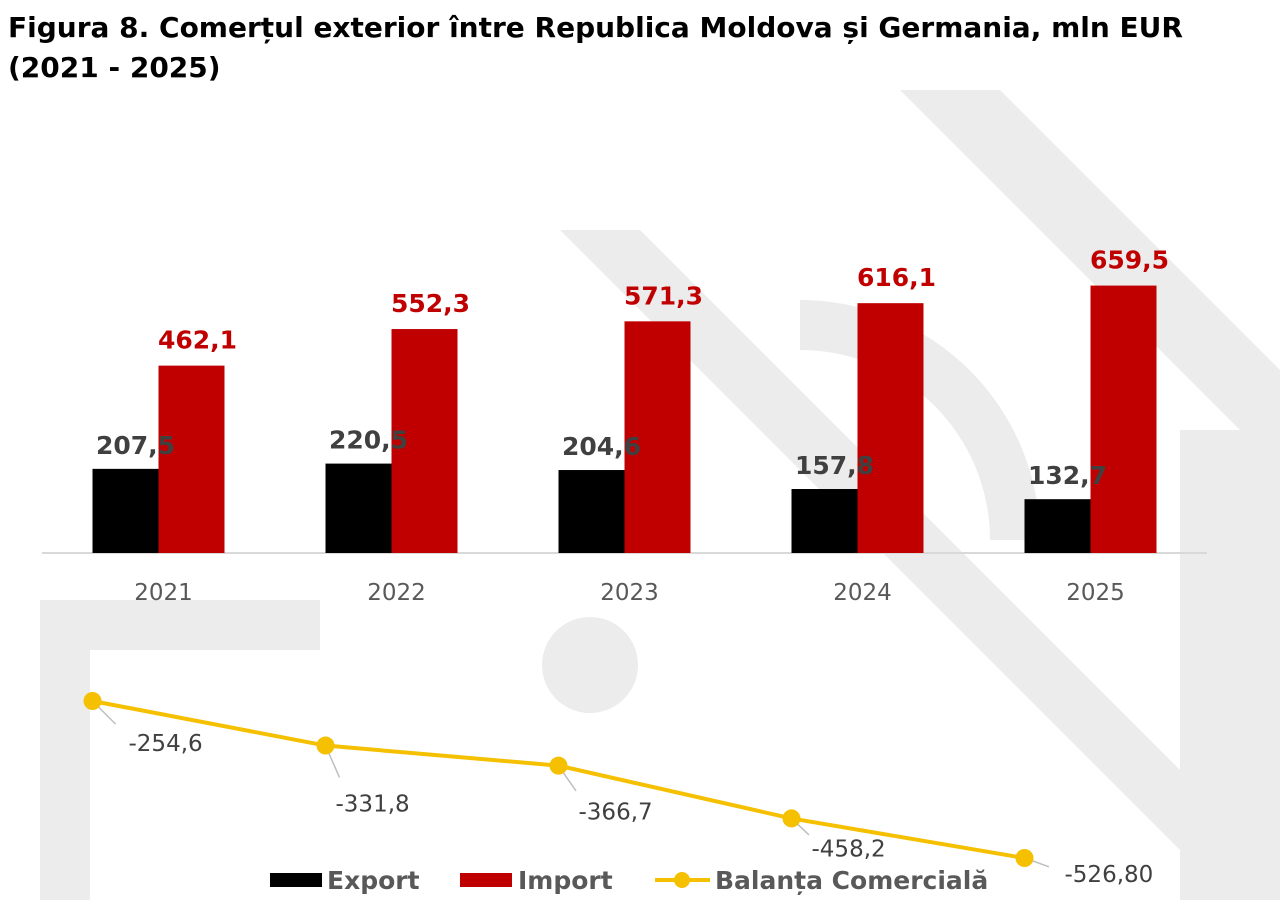 The height and width of the screenshot is (924, 1280). Describe the element at coordinates (191, 459) in the screenshot. I see `import-bar-2021` at that location.